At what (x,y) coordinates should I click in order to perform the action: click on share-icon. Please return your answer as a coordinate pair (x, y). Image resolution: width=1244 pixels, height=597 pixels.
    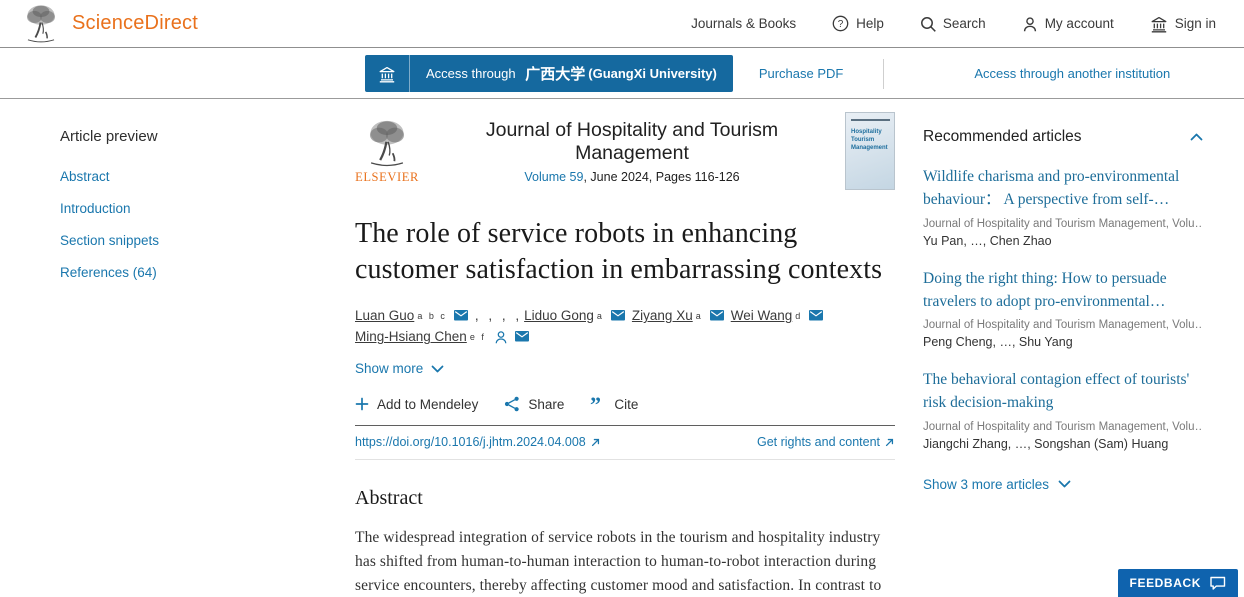
    Looking at the image, I should click on (512, 404).